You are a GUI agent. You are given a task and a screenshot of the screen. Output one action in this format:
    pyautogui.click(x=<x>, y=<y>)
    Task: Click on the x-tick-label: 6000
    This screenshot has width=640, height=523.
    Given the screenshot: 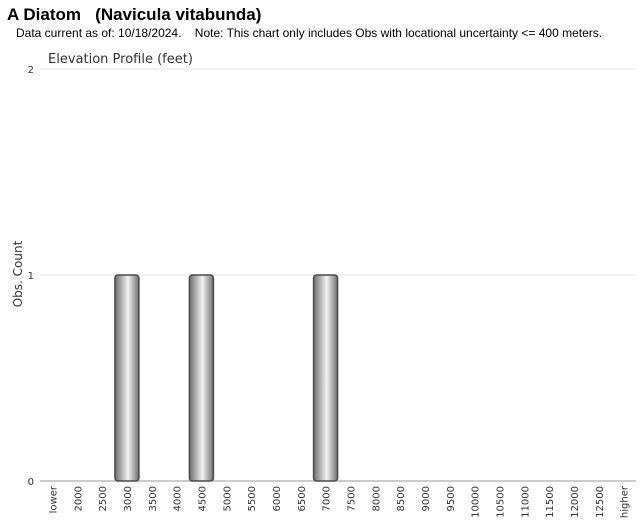 What is the action you would take?
    pyautogui.click(x=277, y=498)
    